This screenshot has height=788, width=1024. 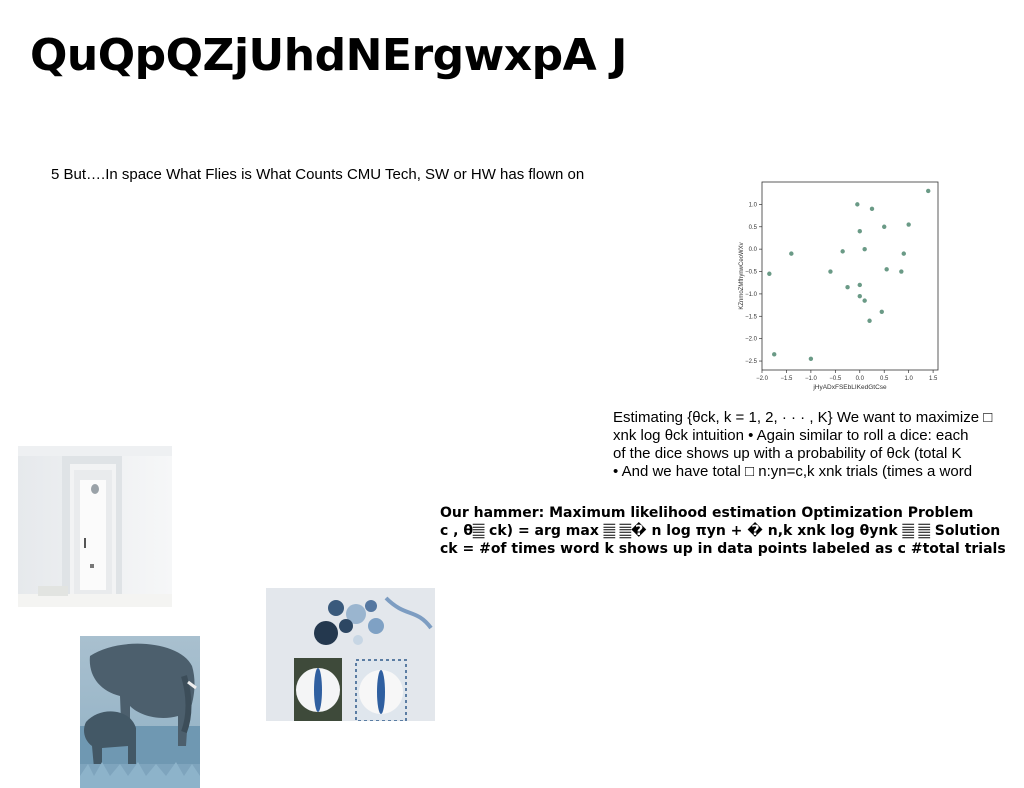 What do you see at coordinates (350, 654) in the screenshot?
I see `table-setting-photo` at bounding box center [350, 654].